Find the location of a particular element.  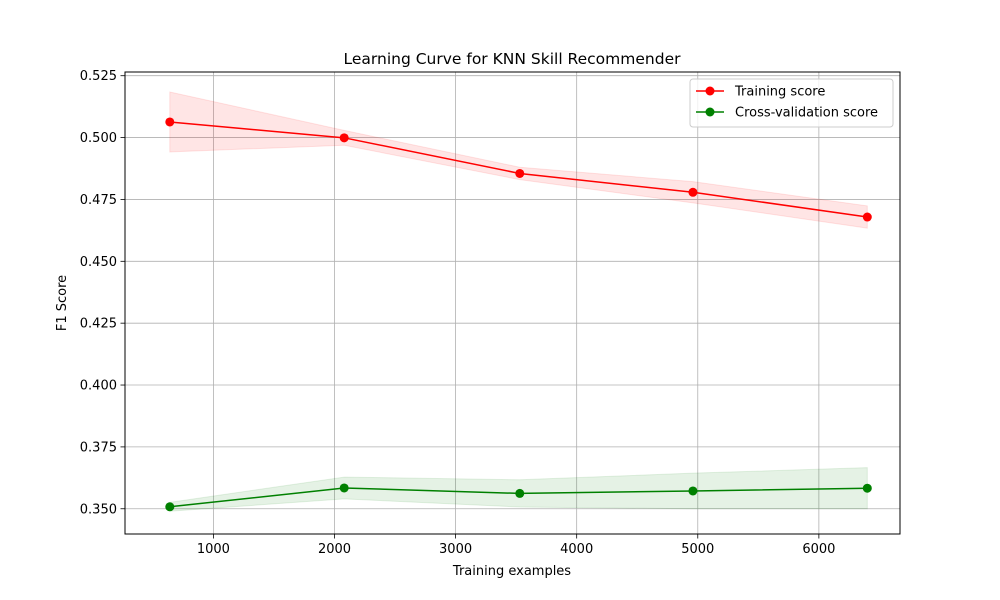

legend-marker-training is located at coordinates (710, 91).